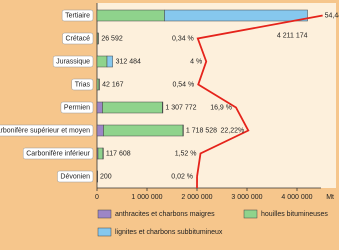 The width and height of the screenshot is (339, 250). What do you see at coordinates (292, 35) in the screenshot?
I see `total-label: 4 211 174` at bounding box center [292, 35].